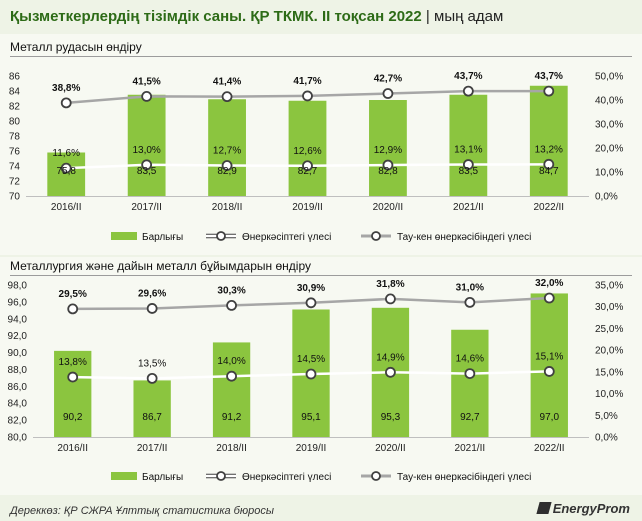  Describe the element at coordinates (464, 237) in the screenshot. I see `chart-1-legend-label: Тау-кен өнеркәсібіндегі үлесі` at that location.